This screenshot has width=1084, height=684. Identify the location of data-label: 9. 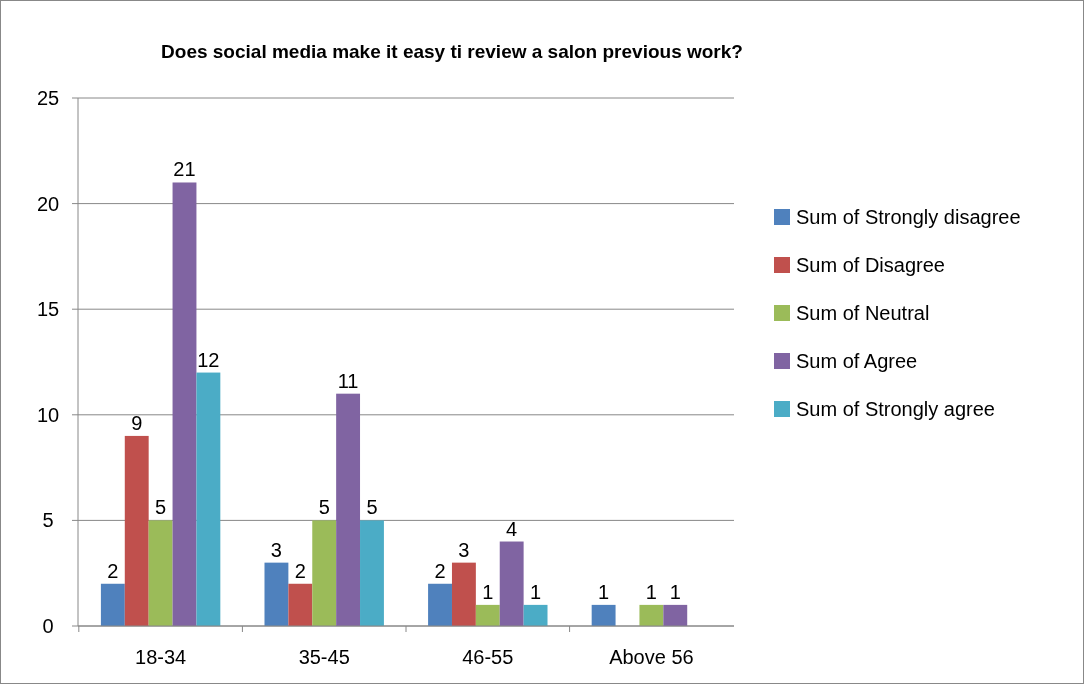
(137, 422).